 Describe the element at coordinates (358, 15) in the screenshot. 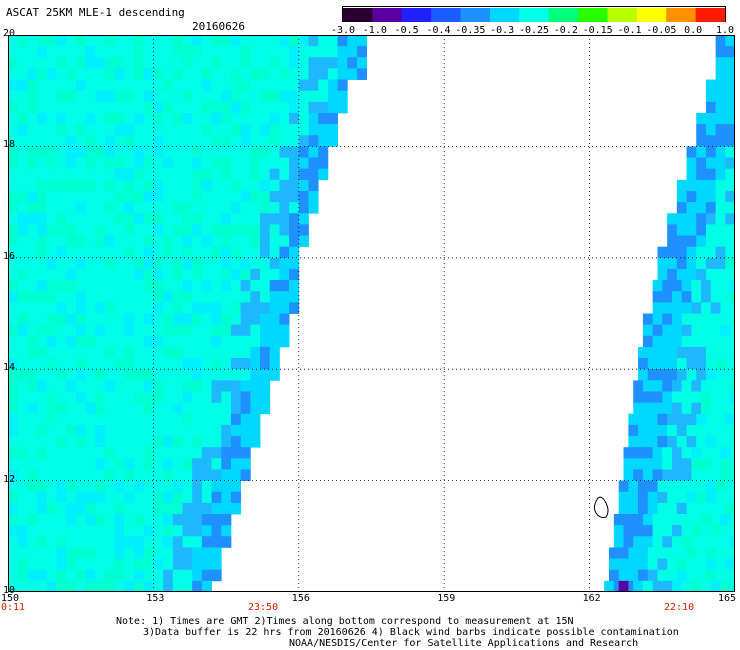

I see `colorbar-swatch` at that location.